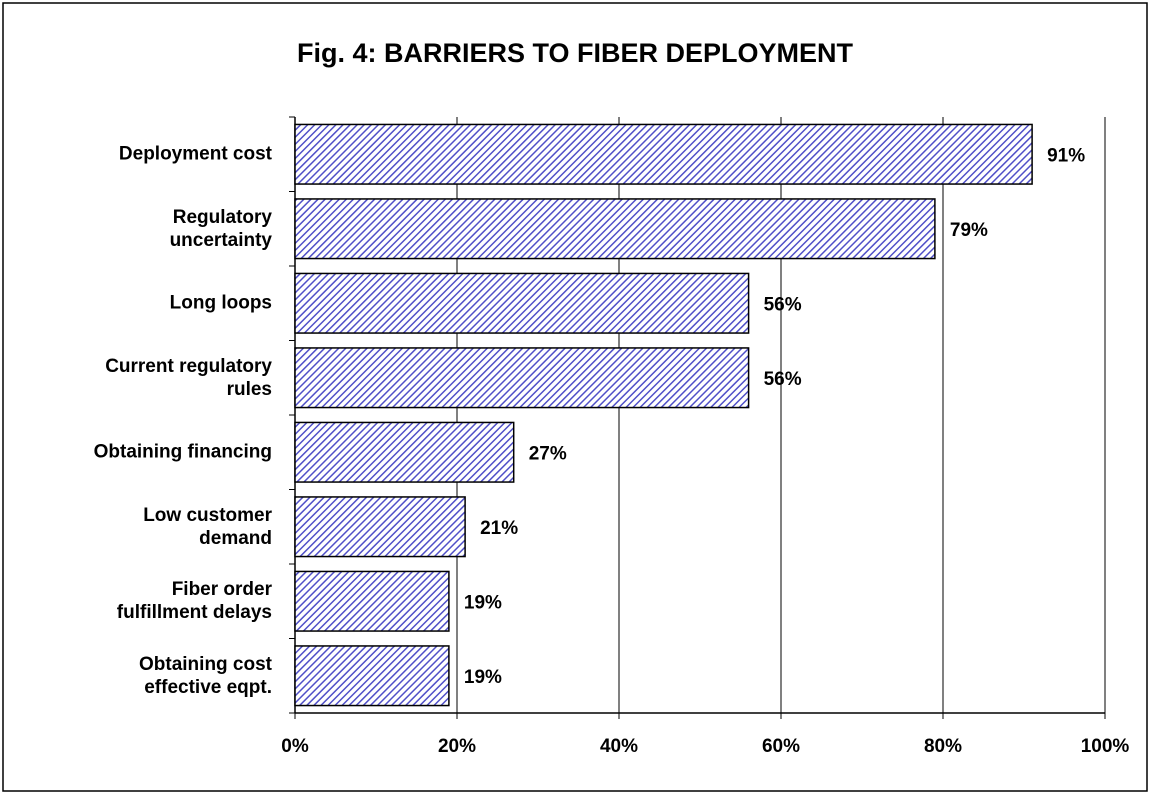 The width and height of the screenshot is (1151, 795). I want to click on value-label: 27%, so click(548, 453).